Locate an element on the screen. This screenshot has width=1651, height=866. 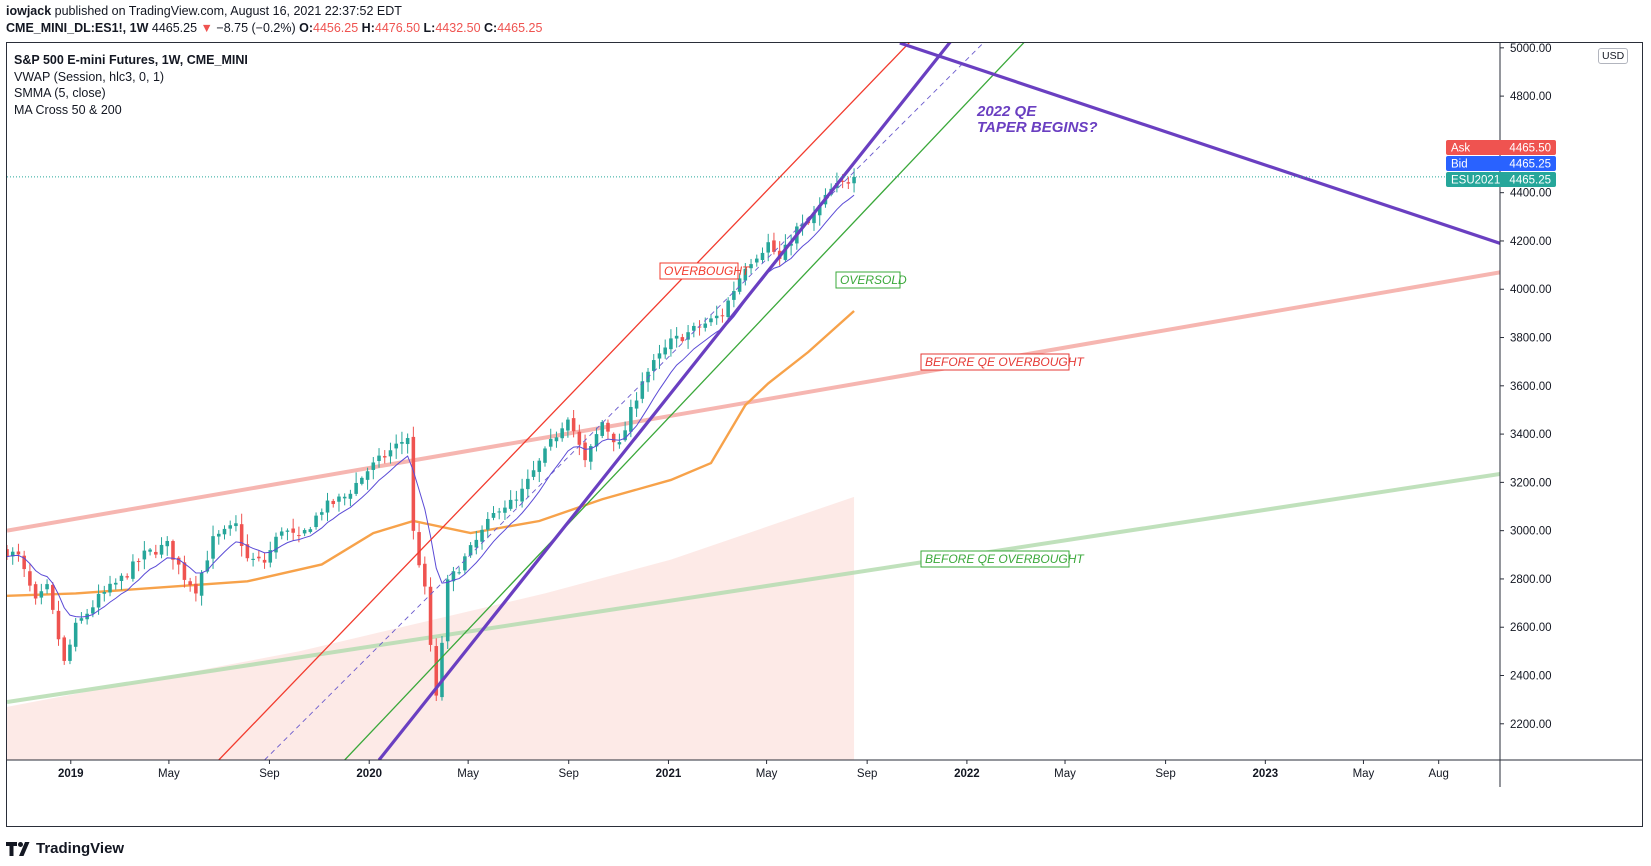
legend-study-ma-cross: MA Cross 50 & 200 is located at coordinates (68, 109).